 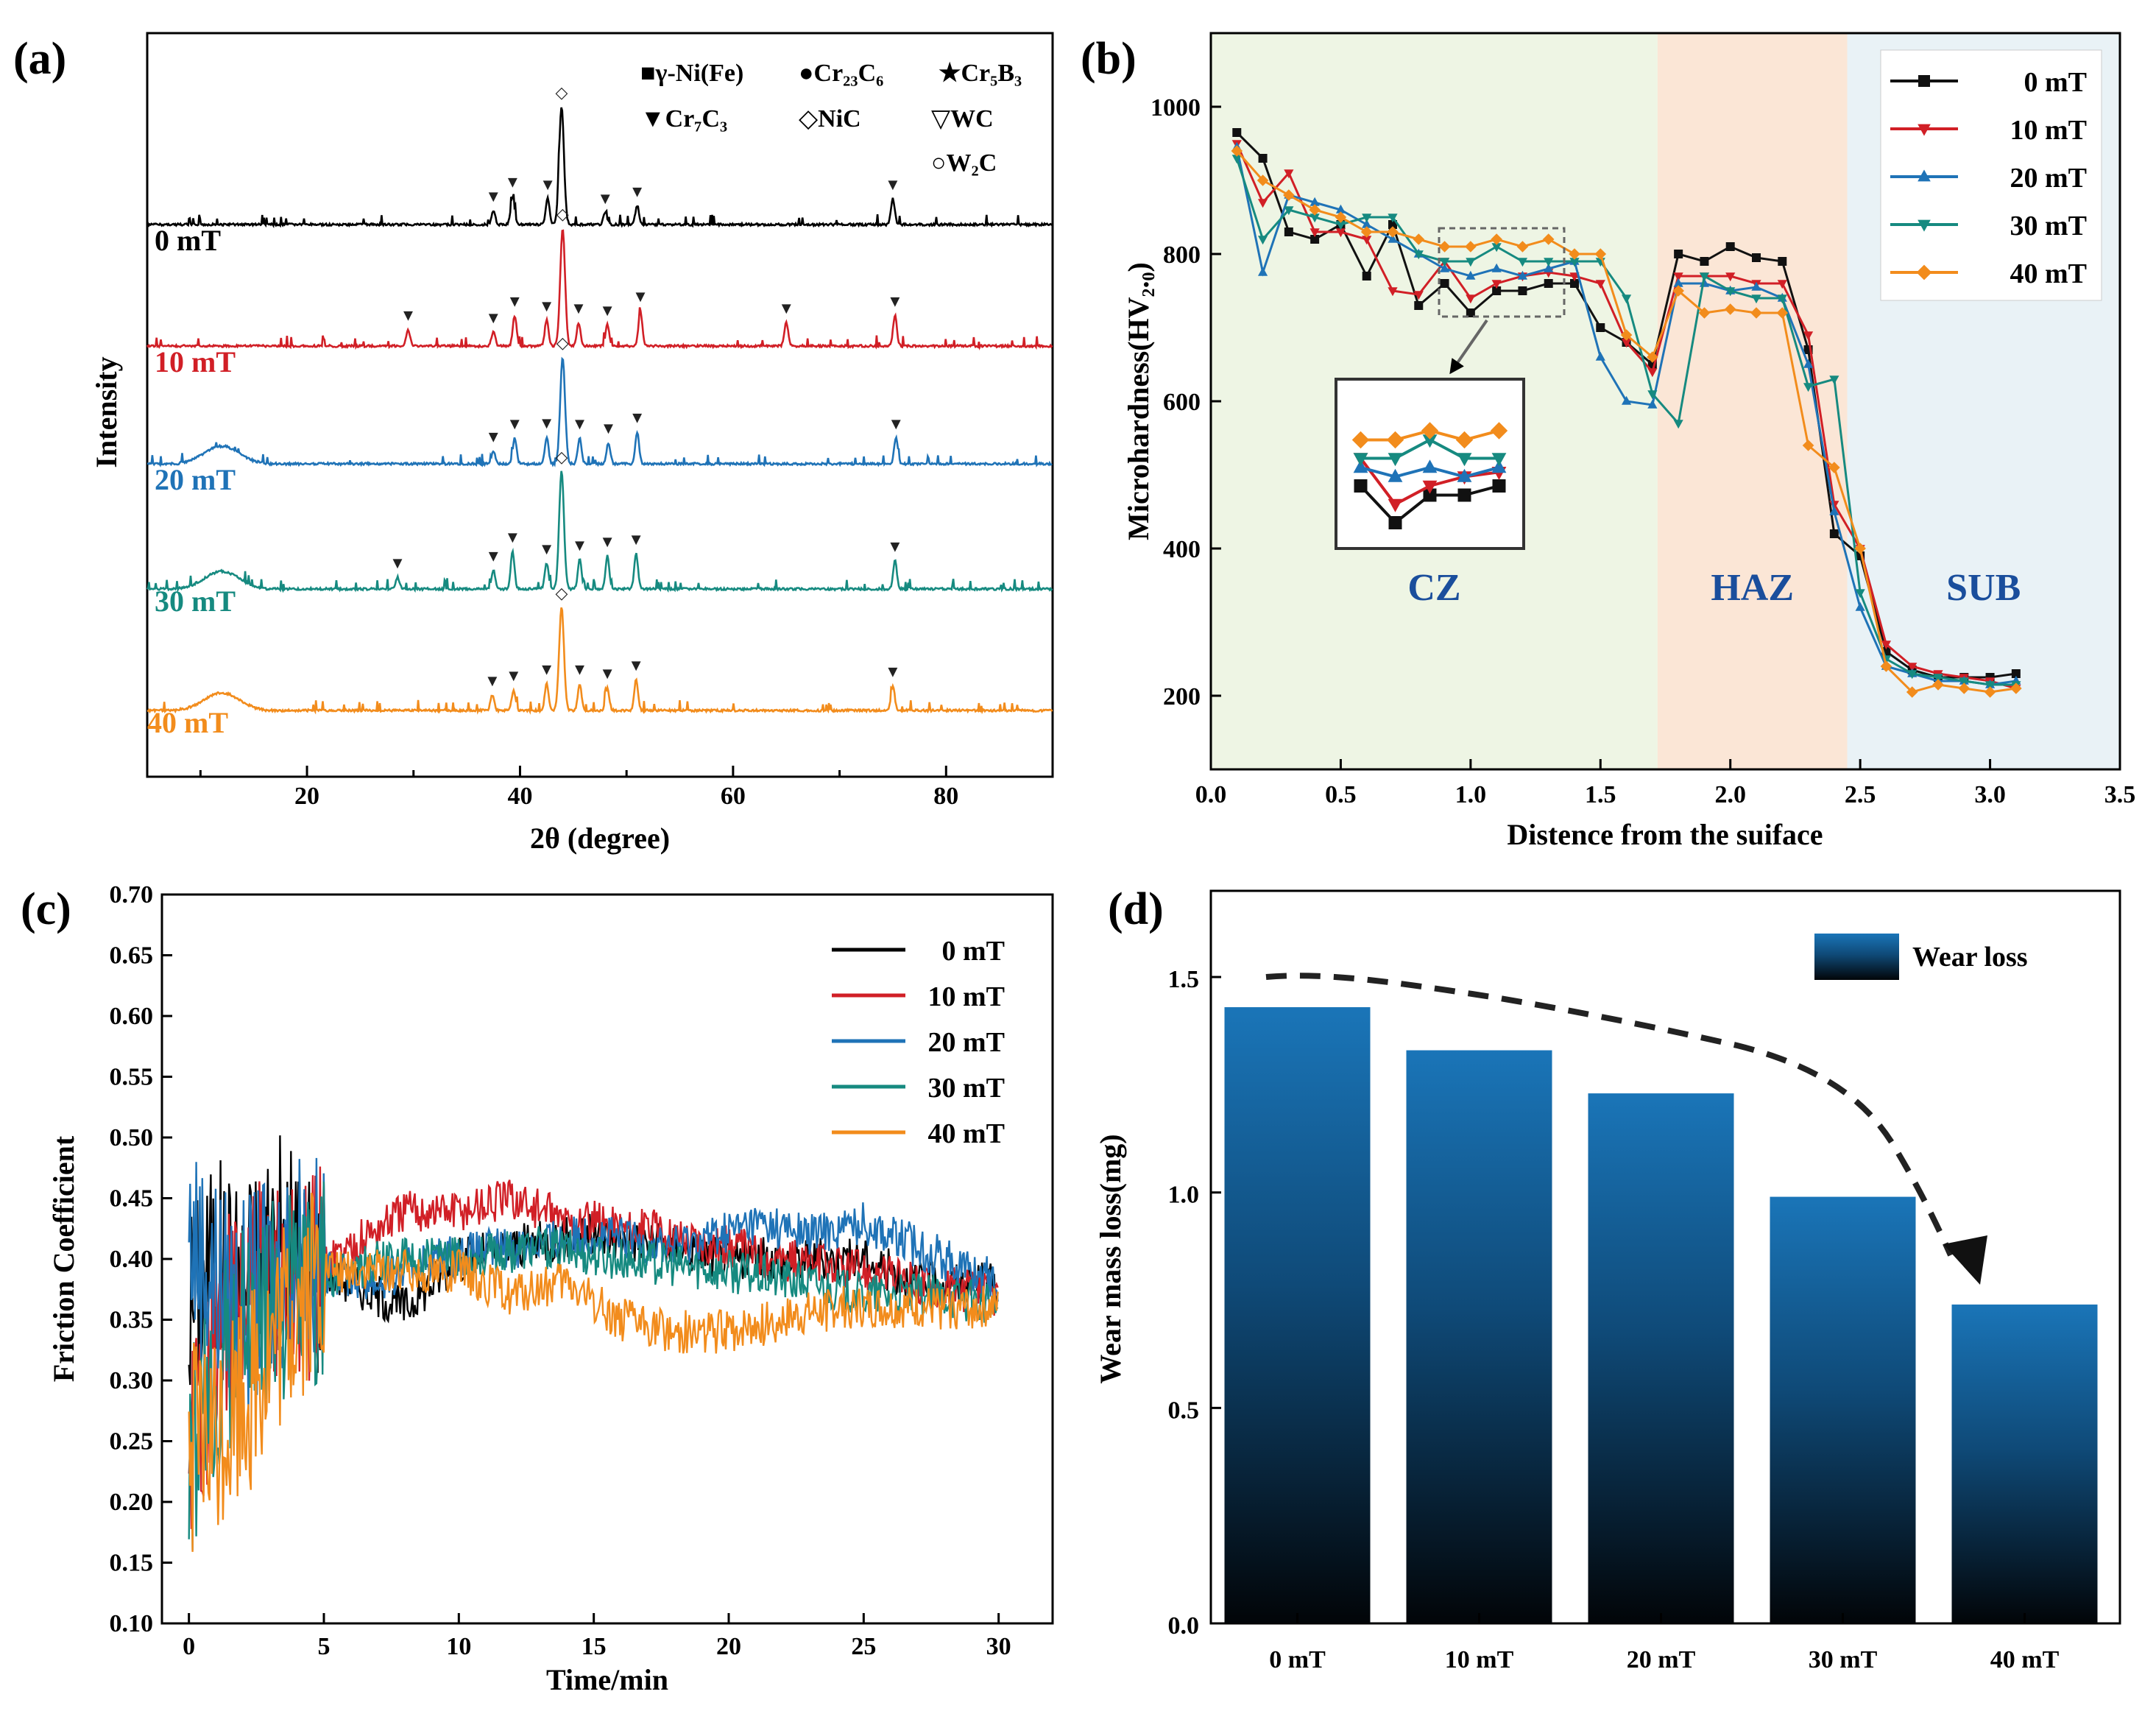 What do you see at coordinates (2049, 178) in the screenshot?
I see `legend-label-20-mt: 20 mT` at bounding box center [2049, 178].